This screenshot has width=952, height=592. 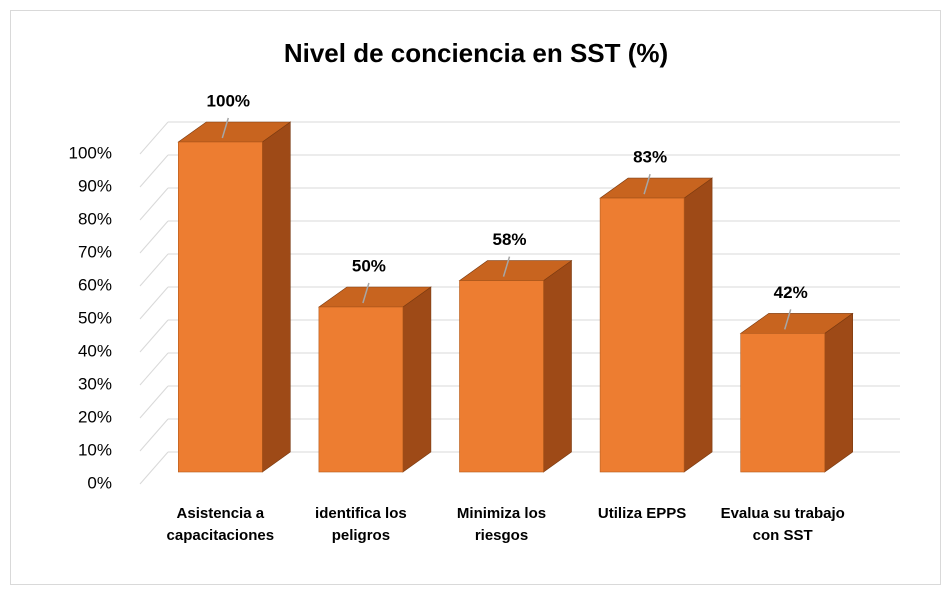 I want to click on y-tick-label: 40%, so click(x=95, y=350).